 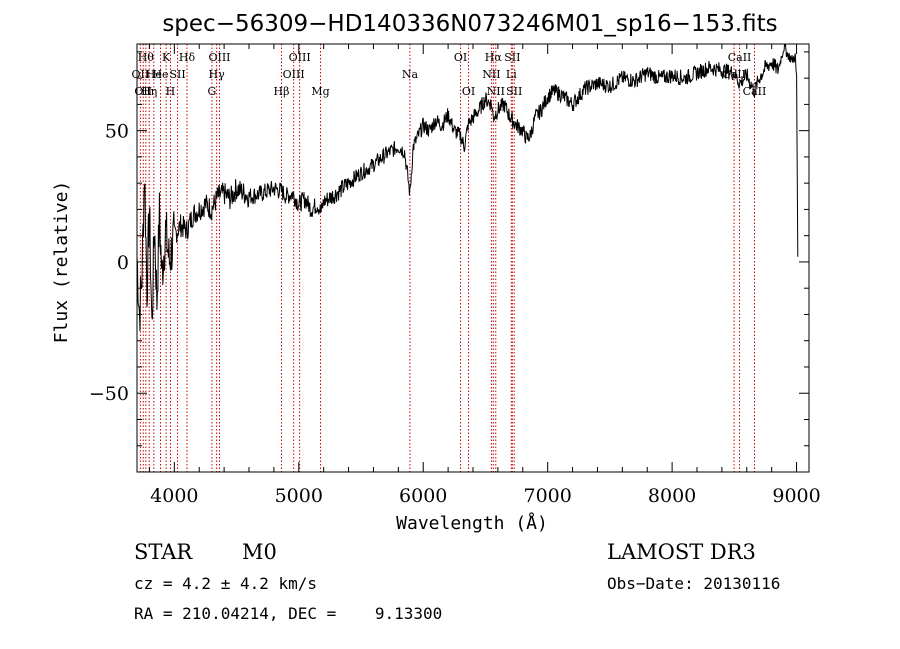 What do you see at coordinates (163, 552) in the screenshot?
I see `object-class: STAR` at bounding box center [163, 552].